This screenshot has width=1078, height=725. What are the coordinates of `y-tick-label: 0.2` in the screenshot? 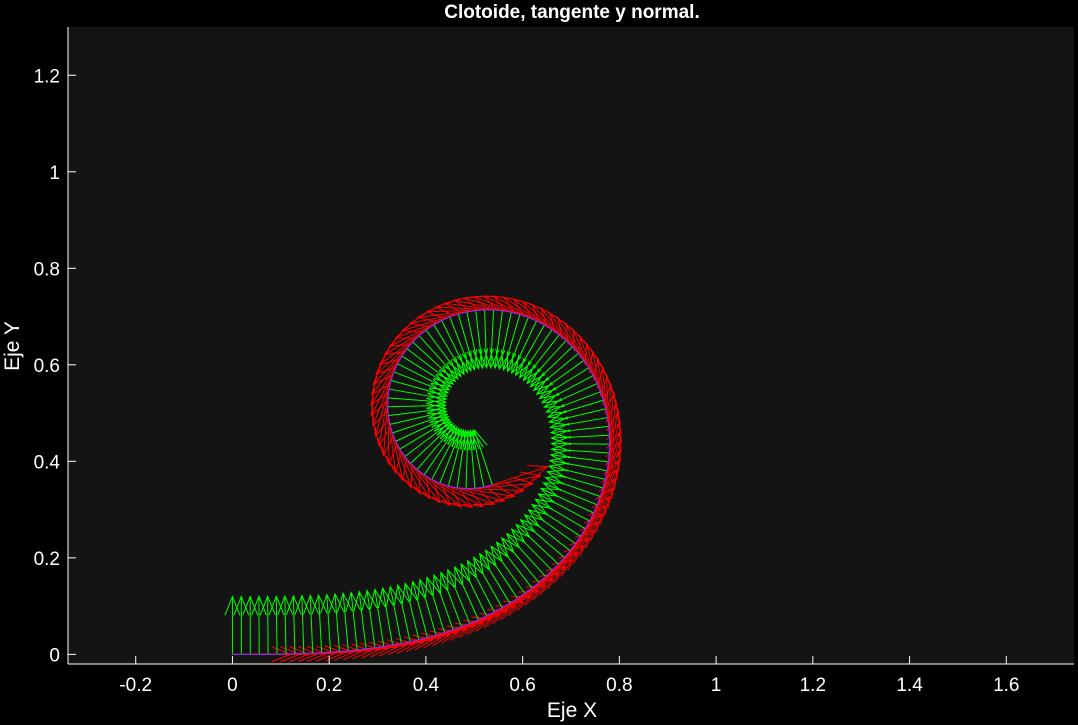 It's located at (47, 559).